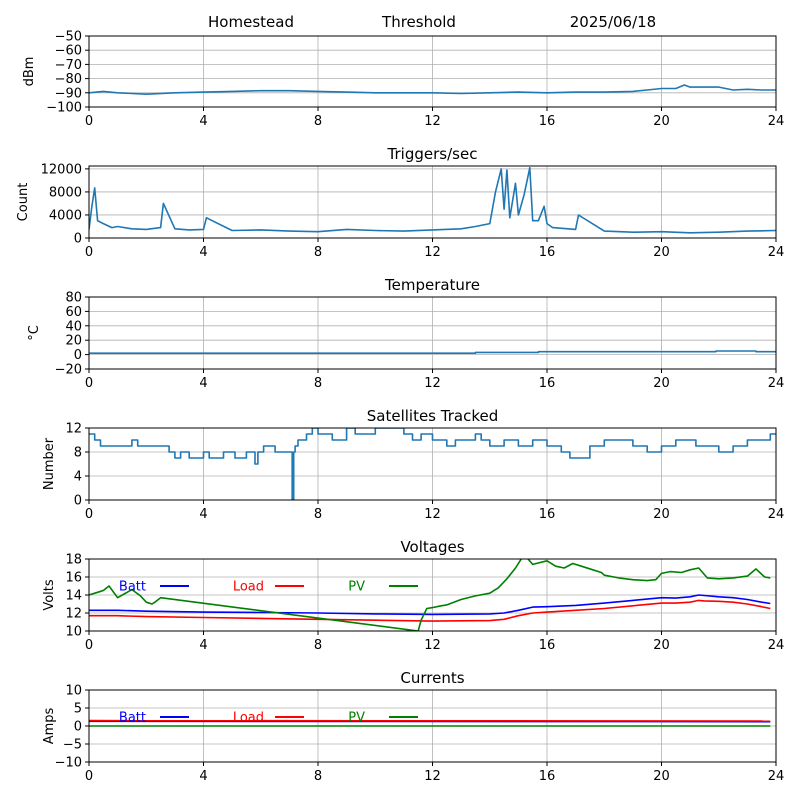 Image resolution: width=800 pixels, height=800 pixels. What do you see at coordinates (78, 709) in the screenshot?
I see `y-tick-label: 5` at bounding box center [78, 709].